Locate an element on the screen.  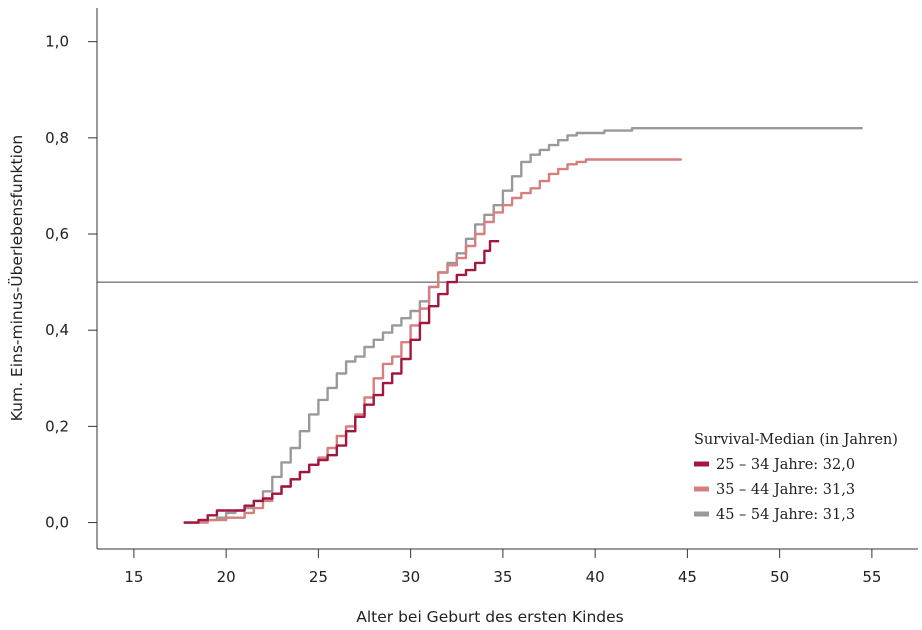
y-tick-label: 0,0 is located at coordinates (57, 523).